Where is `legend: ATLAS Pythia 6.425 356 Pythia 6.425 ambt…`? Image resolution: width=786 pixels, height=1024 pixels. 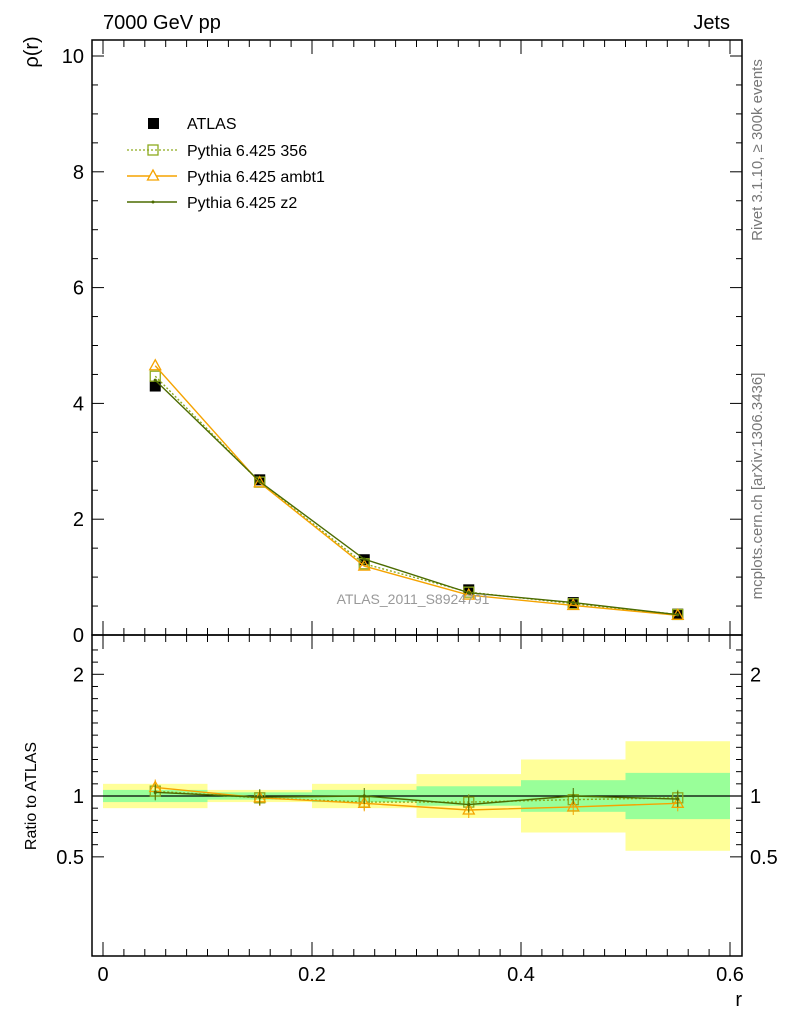 legend: ATLAS Pythia 6.425 356 Pythia 6.425 ambt… is located at coordinates (226, 164).